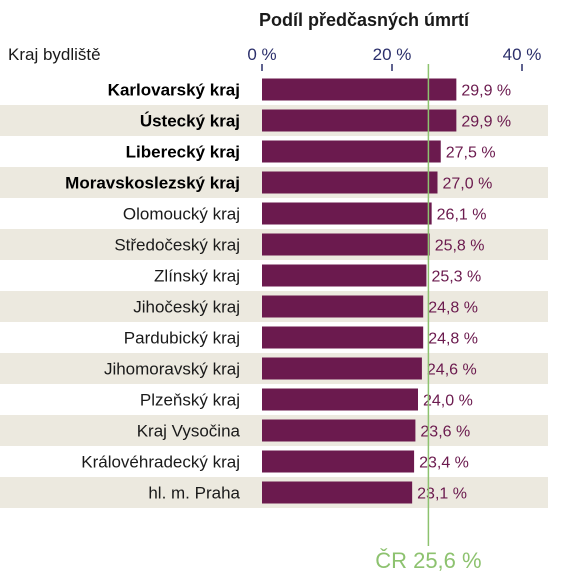  What do you see at coordinates (186, 307) in the screenshot?
I see `category-label: Jihočeský kraj` at bounding box center [186, 307].